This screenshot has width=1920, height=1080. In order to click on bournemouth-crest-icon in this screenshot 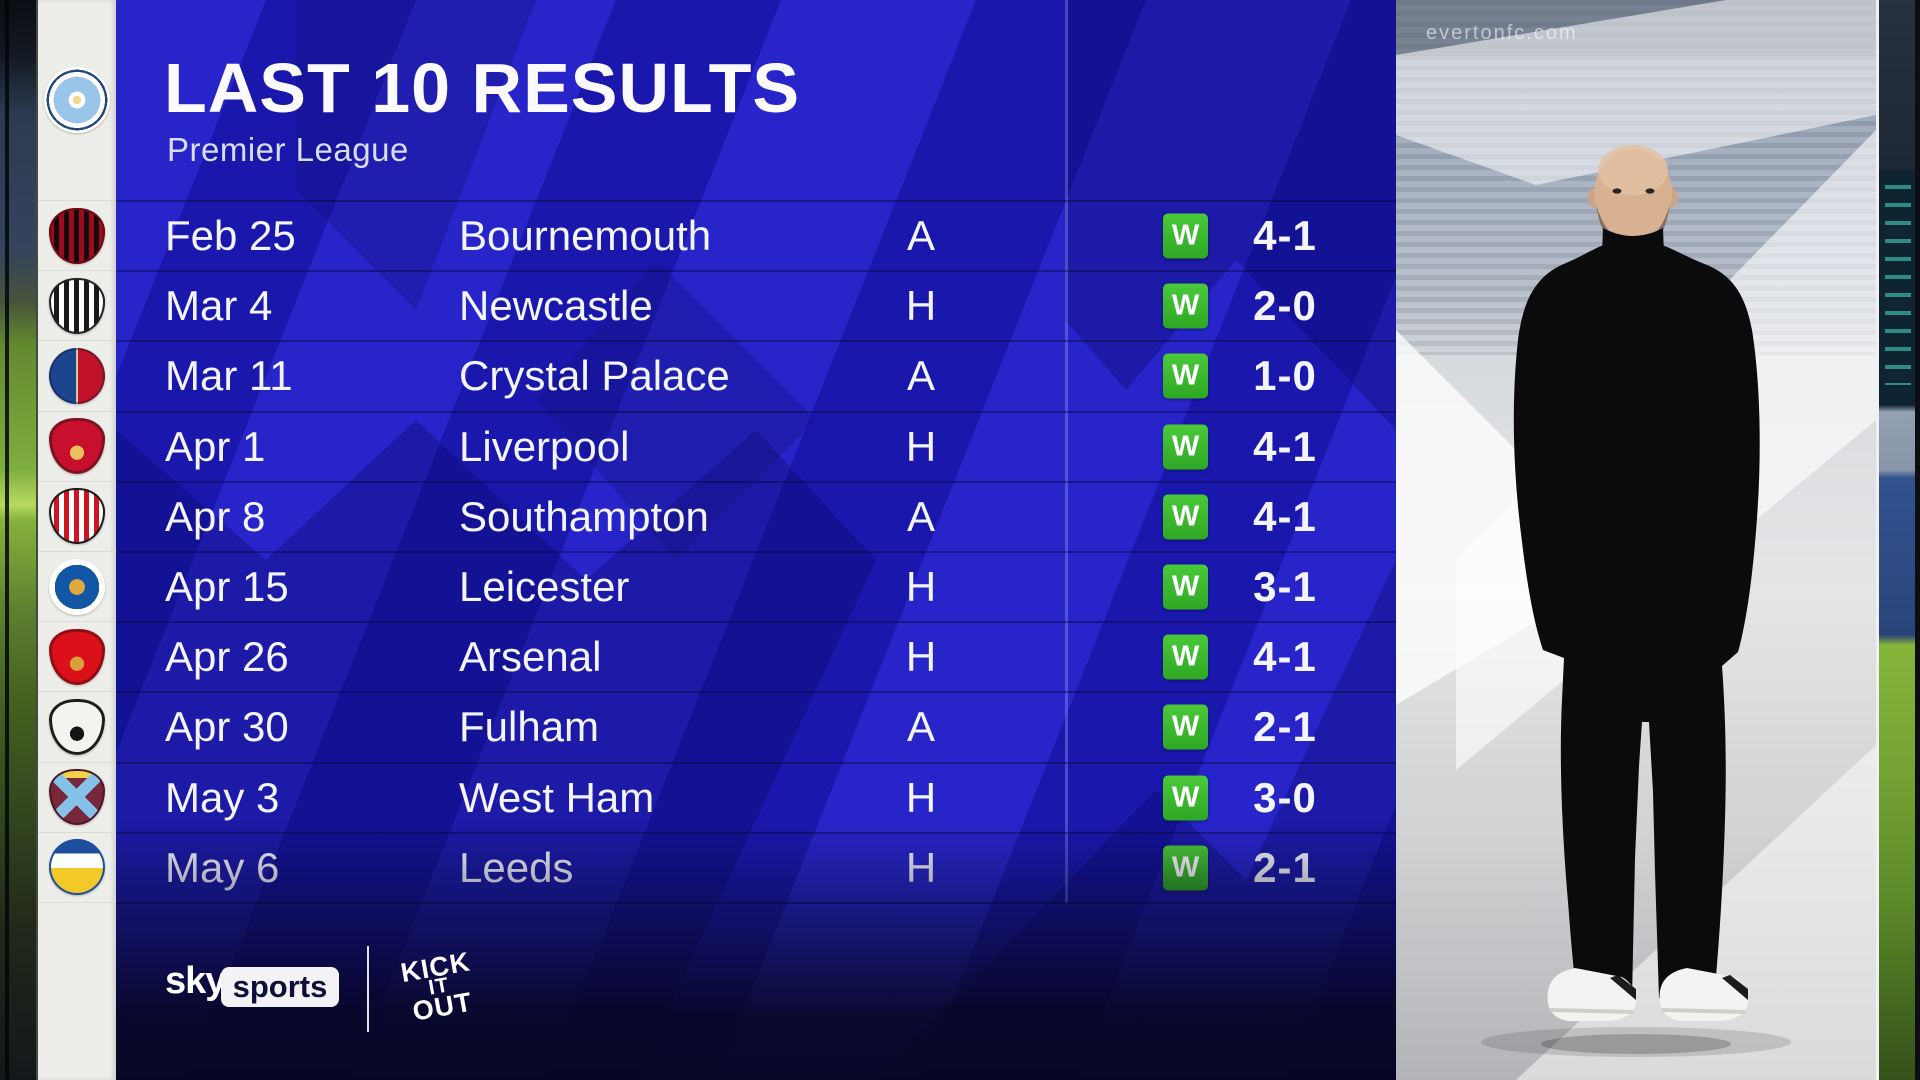, I will do `click(77, 235)`.